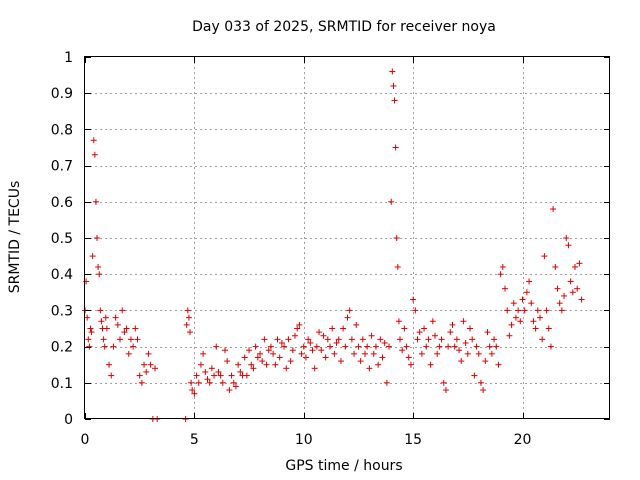  Describe the element at coordinates (68, 420) in the screenshot. I see `y-tick-label: 0` at that location.